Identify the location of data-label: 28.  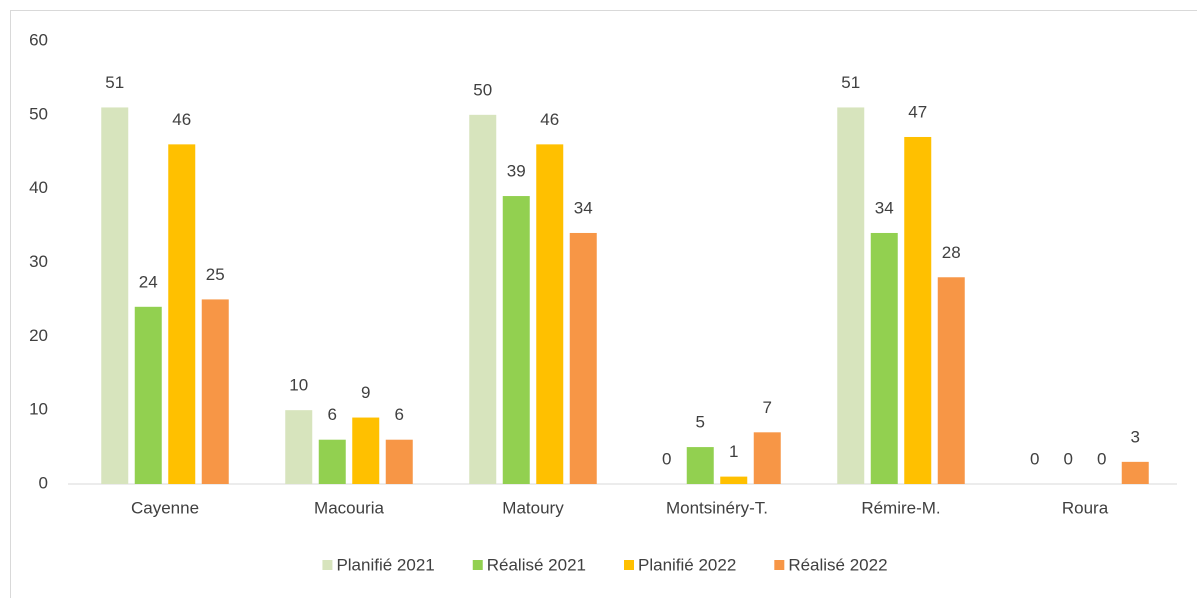
(951, 252).